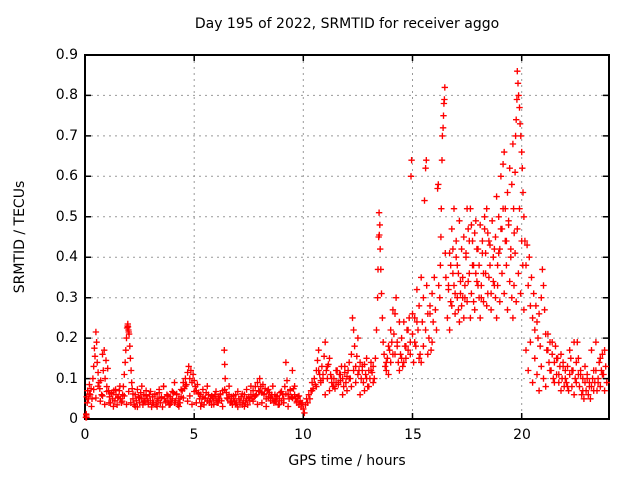  I want to click on y-tick-label: 0, so click(73, 419).